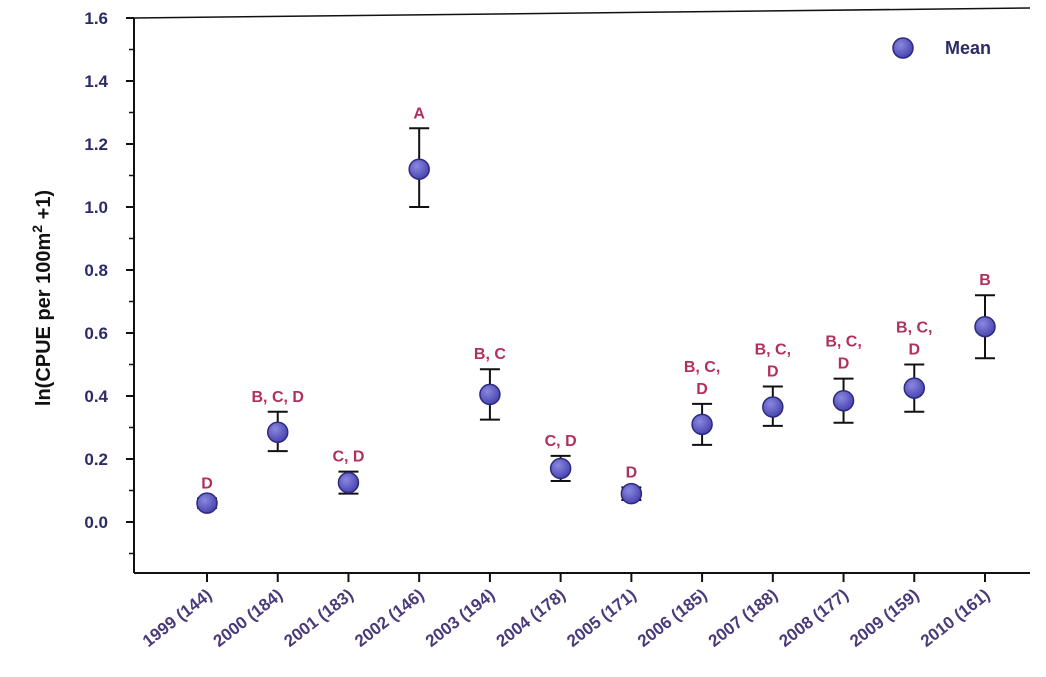 Image resolution: width=1046 pixels, height=677 pixels. What do you see at coordinates (582, 13) in the screenshot?
I see `top-border` at bounding box center [582, 13].